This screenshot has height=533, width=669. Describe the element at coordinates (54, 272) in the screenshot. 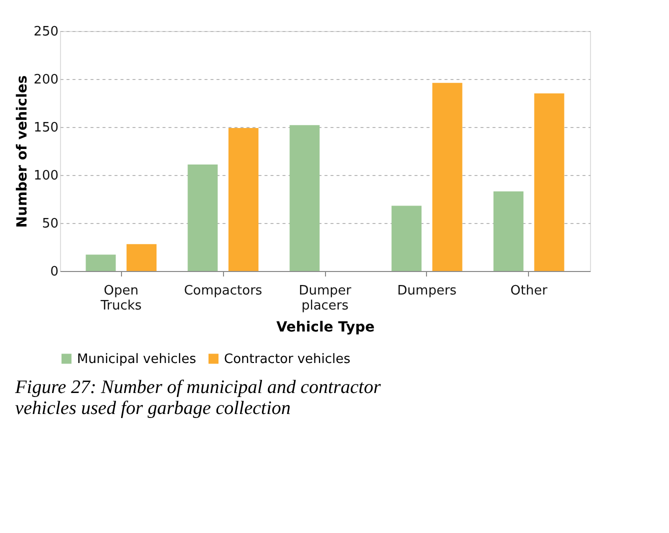

I see `y-tick-label: 0` at that location.